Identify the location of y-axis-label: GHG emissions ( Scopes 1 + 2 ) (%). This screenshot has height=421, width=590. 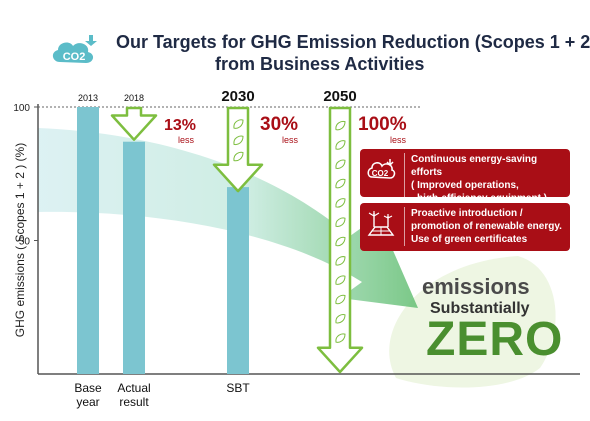
(20, 240).